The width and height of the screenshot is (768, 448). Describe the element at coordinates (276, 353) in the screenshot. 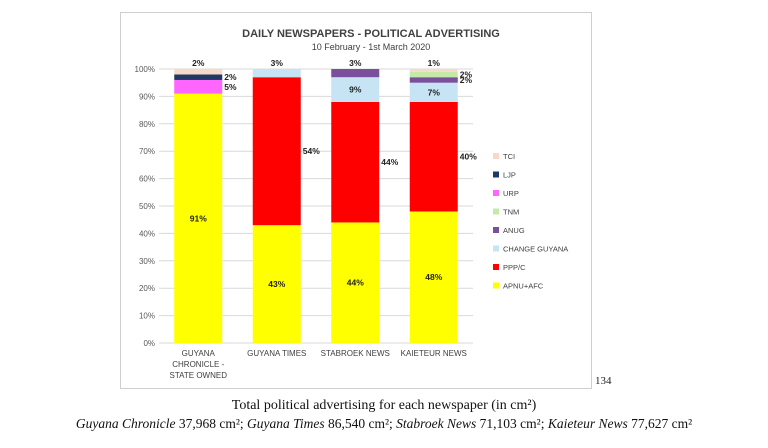

I see `x-tick-label: GUYANA TIMES` at that location.